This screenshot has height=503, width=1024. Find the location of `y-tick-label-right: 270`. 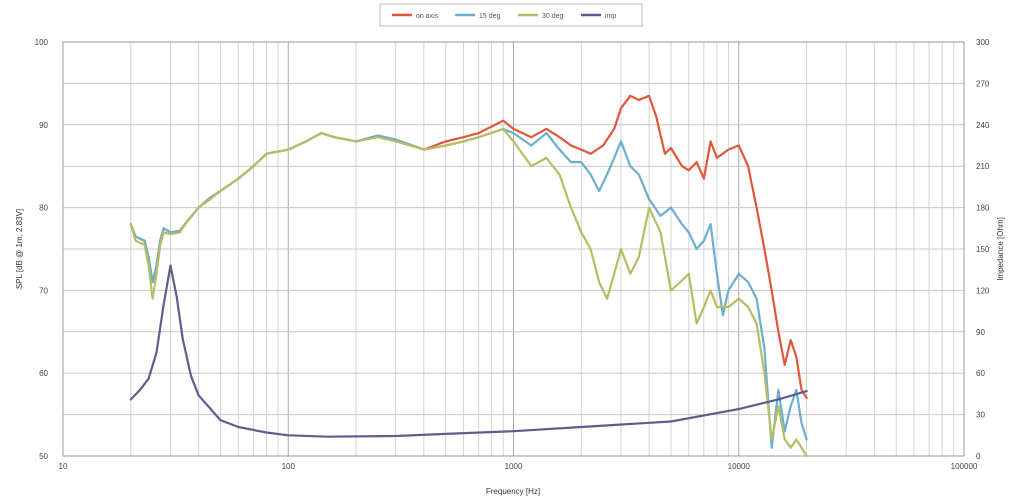

y-tick-label-right: 270 is located at coordinates (983, 83).